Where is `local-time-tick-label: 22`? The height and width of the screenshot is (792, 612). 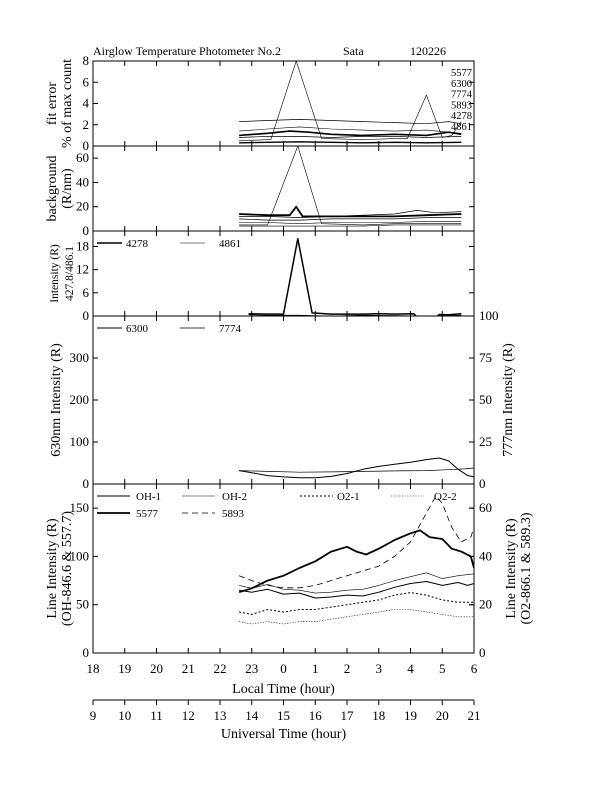
local-time-tick-label: 22 is located at coordinates (220, 668).